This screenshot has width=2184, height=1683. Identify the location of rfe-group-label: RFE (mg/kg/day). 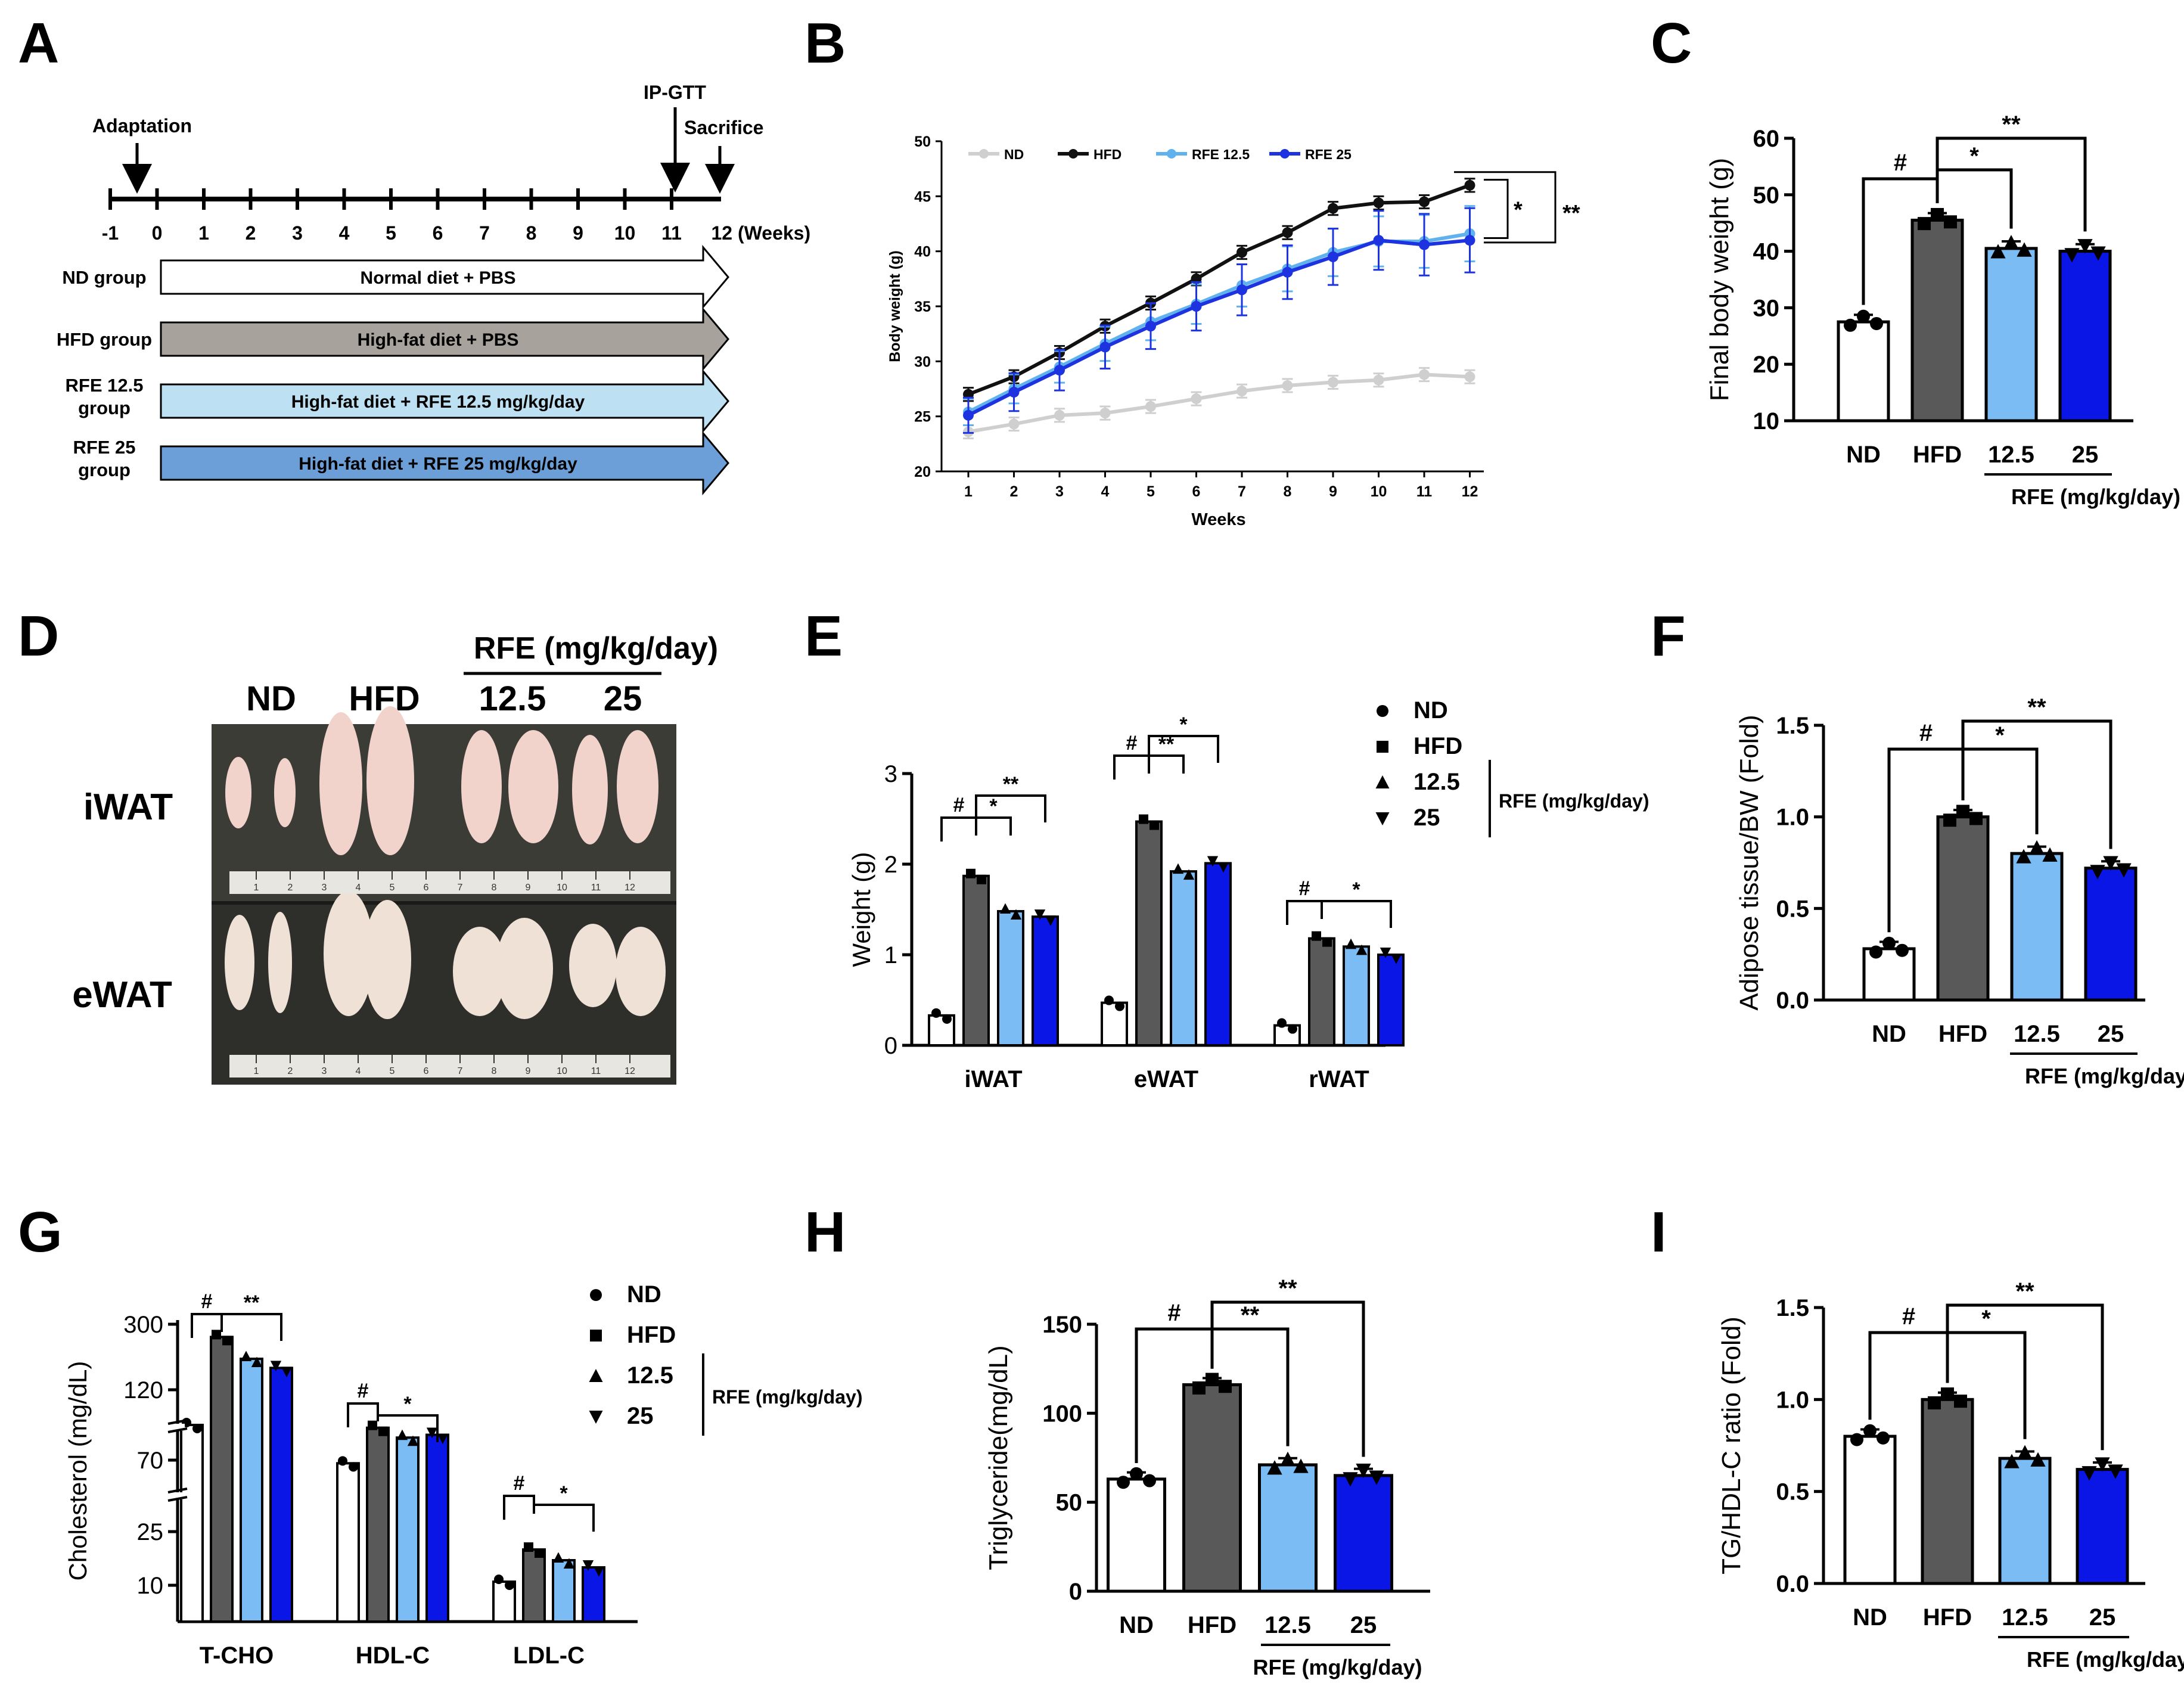
(2095, 497).